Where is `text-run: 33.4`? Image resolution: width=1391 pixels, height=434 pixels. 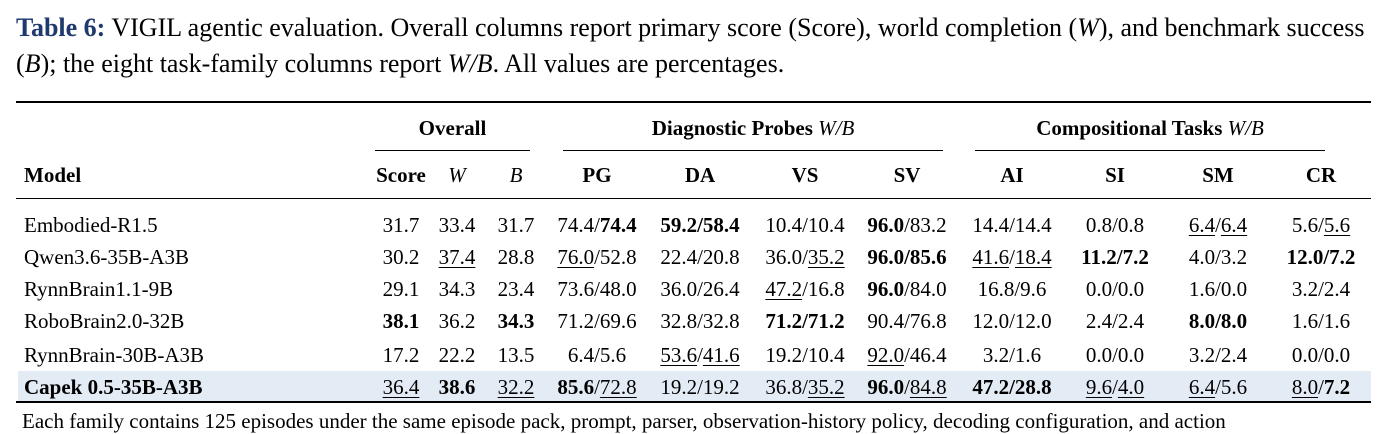
text-run: 33.4 is located at coordinates (457, 225).